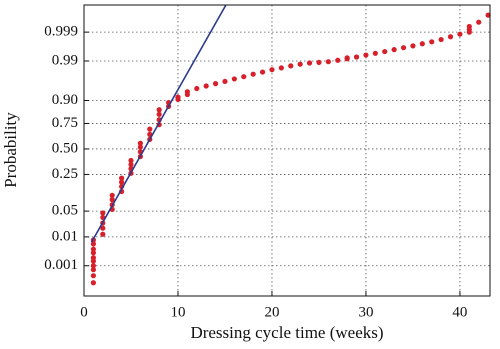 The height and width of the screenshot is (349, 500). Describe the element at coordinates (65, 174) in the screenshot. I see `y-tick-label: 0.25` at that location.